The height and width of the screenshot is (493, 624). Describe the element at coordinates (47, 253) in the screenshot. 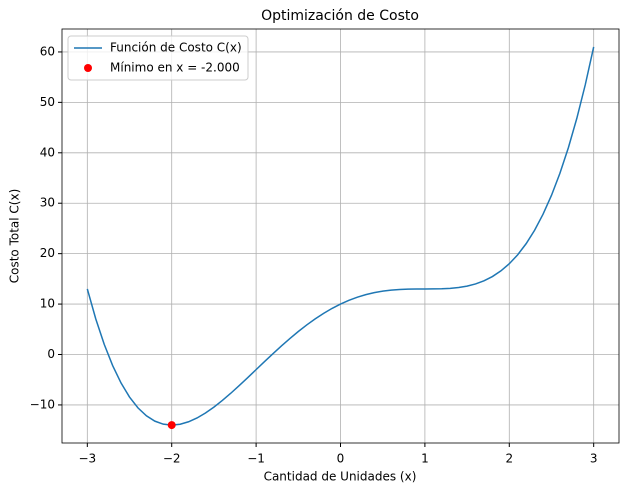

I see `y-tick-label: 20` at that location.